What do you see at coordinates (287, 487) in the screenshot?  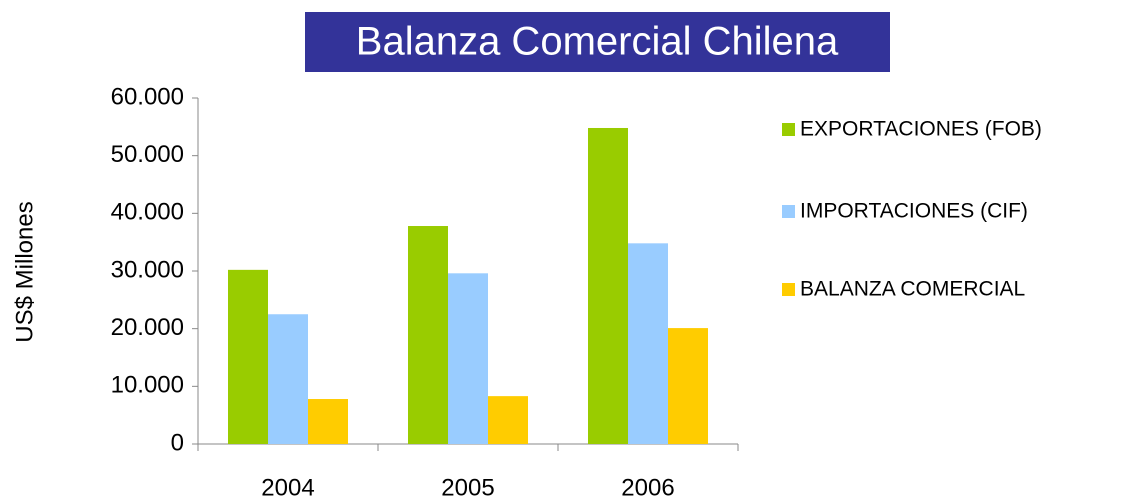 I see `x-tick-label: 2004` at bounding box center [287, 487].